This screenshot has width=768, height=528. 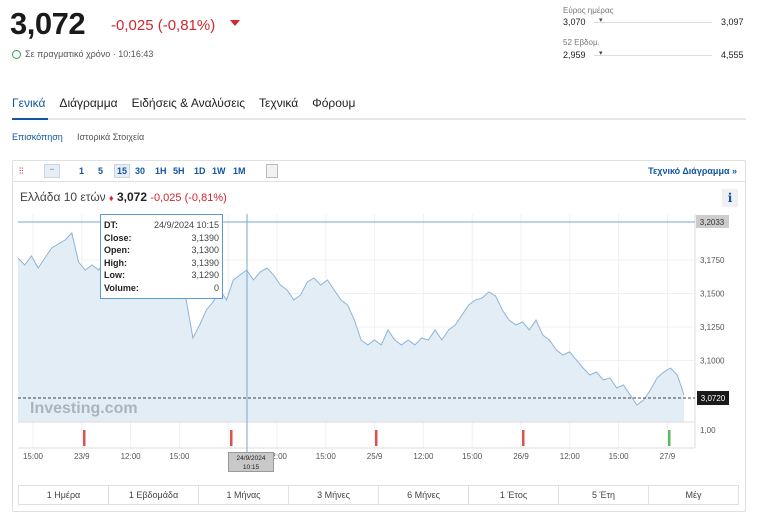 I want to click on y-tick-label: 3,1000, so click(x=712, y=361).